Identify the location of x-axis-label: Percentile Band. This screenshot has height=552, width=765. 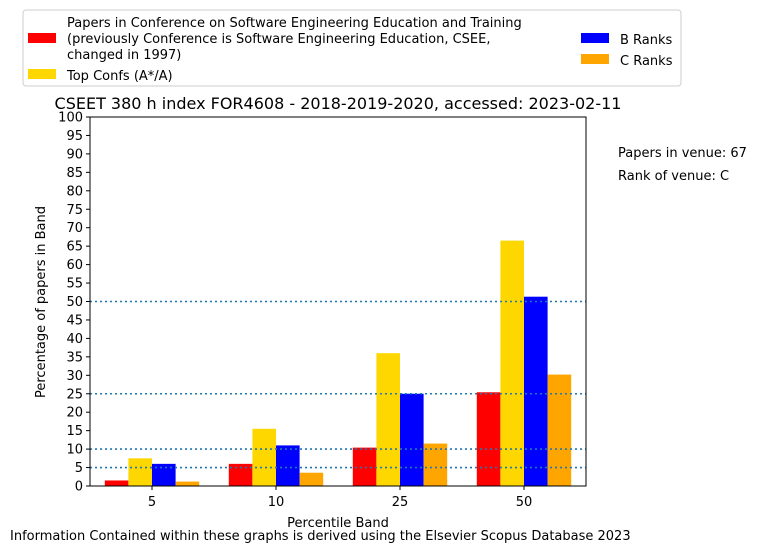
(338, 523).